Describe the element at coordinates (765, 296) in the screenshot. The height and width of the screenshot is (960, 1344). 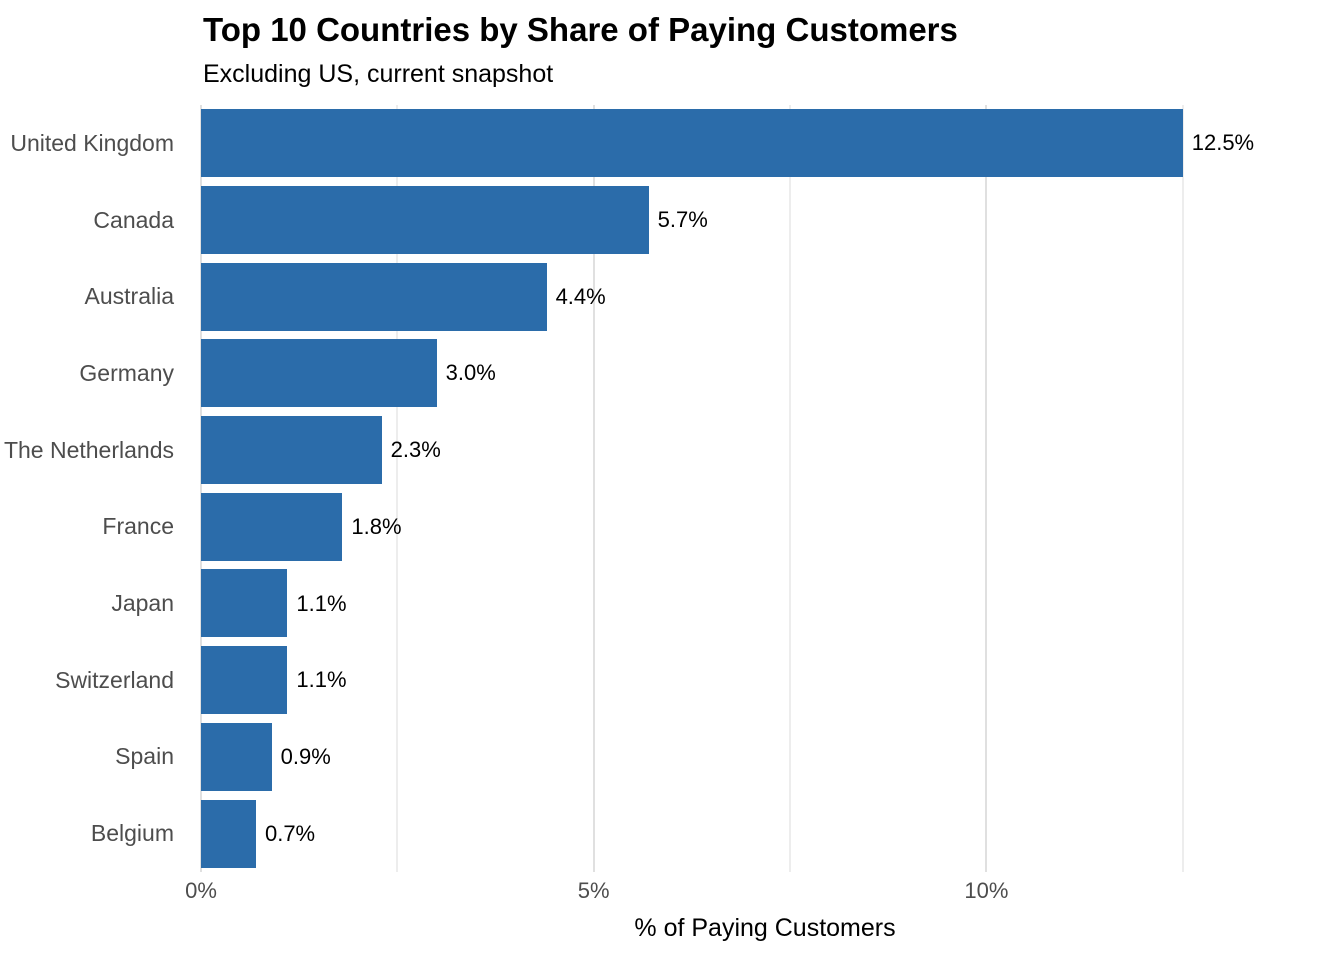
I see `bar-row-australia: 4.4%` at that location.